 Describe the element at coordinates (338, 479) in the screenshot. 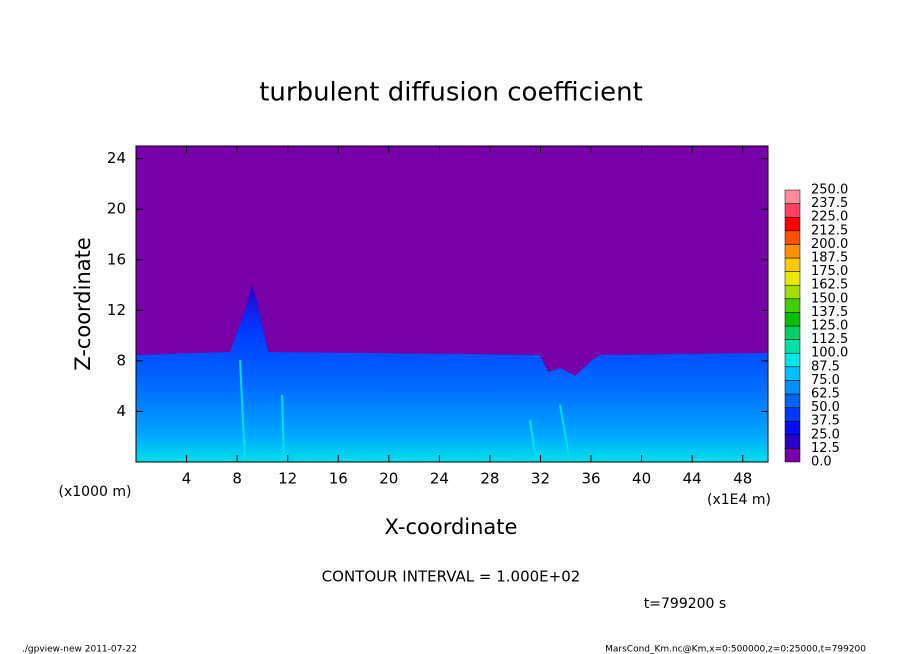

I see `x-tick-label: 16` at that location.